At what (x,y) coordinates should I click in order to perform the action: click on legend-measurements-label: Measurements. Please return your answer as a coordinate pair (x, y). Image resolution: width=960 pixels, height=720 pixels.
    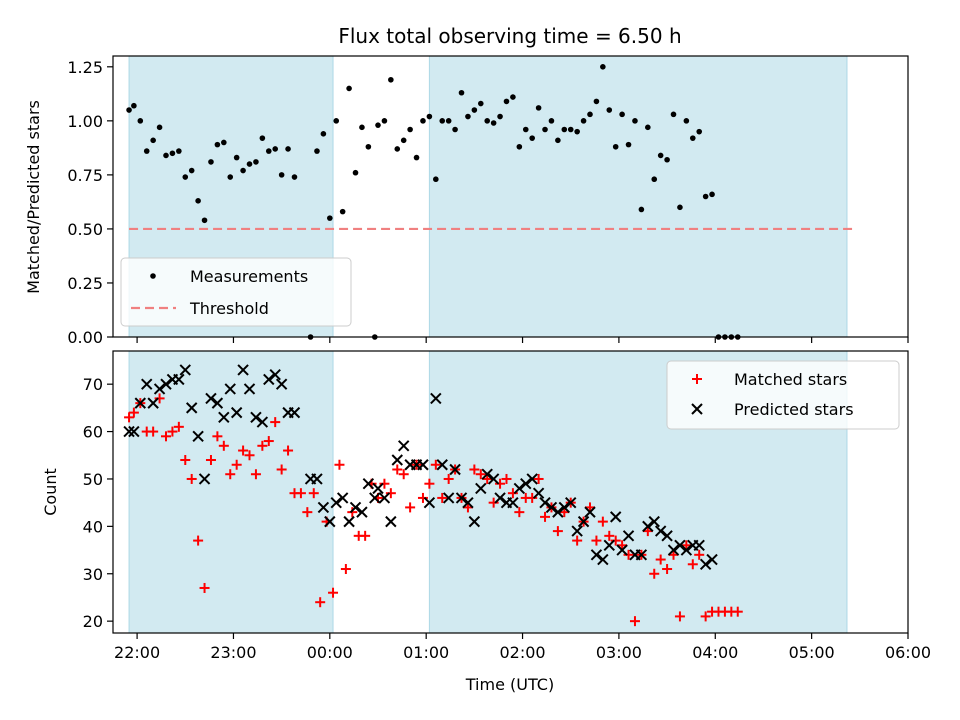
    Looking at the image, I should click on (249, 276).